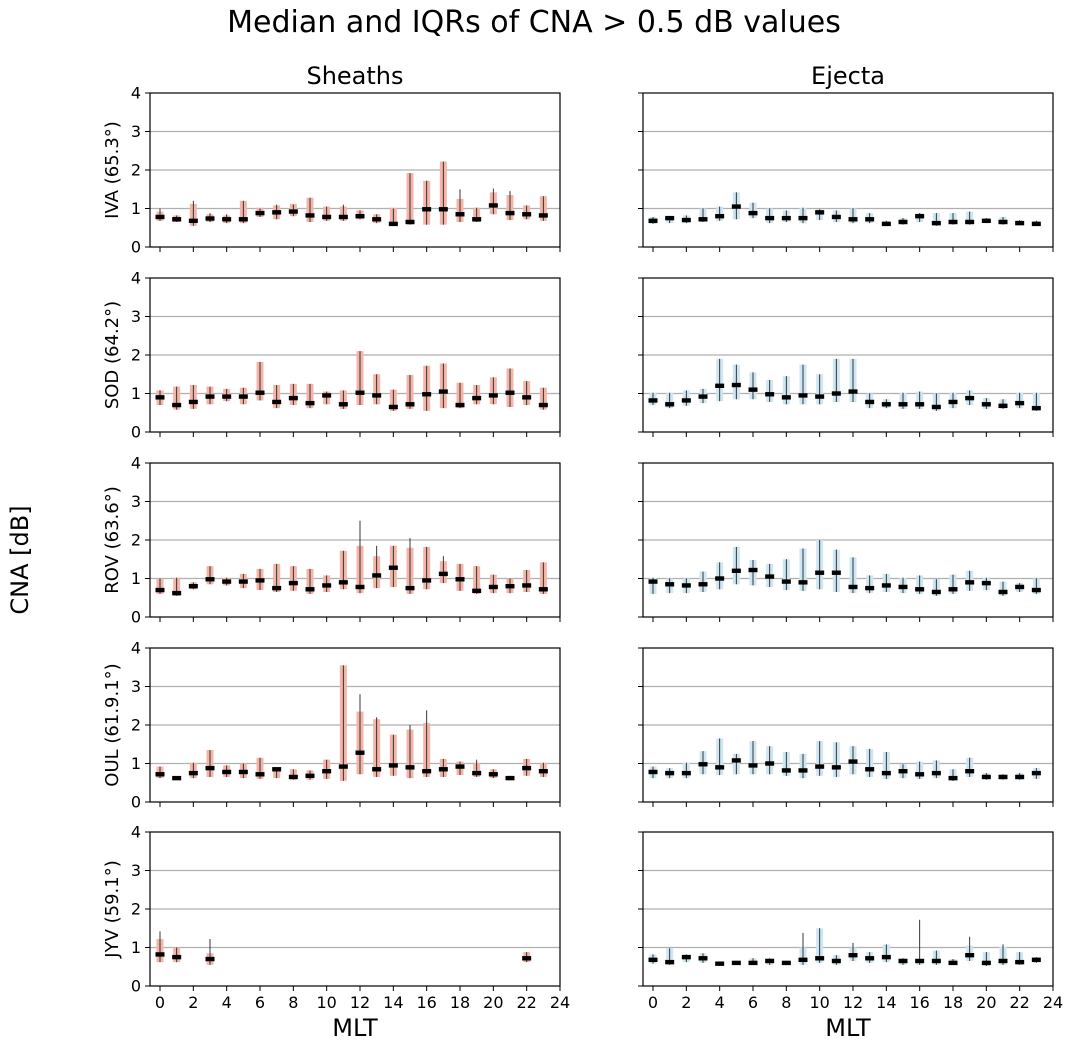  What do you see at coordinates (112, 909) in the screenshot?
I see `panel-y-label: JYV (59.1°)` at bounding box center [112, 909].